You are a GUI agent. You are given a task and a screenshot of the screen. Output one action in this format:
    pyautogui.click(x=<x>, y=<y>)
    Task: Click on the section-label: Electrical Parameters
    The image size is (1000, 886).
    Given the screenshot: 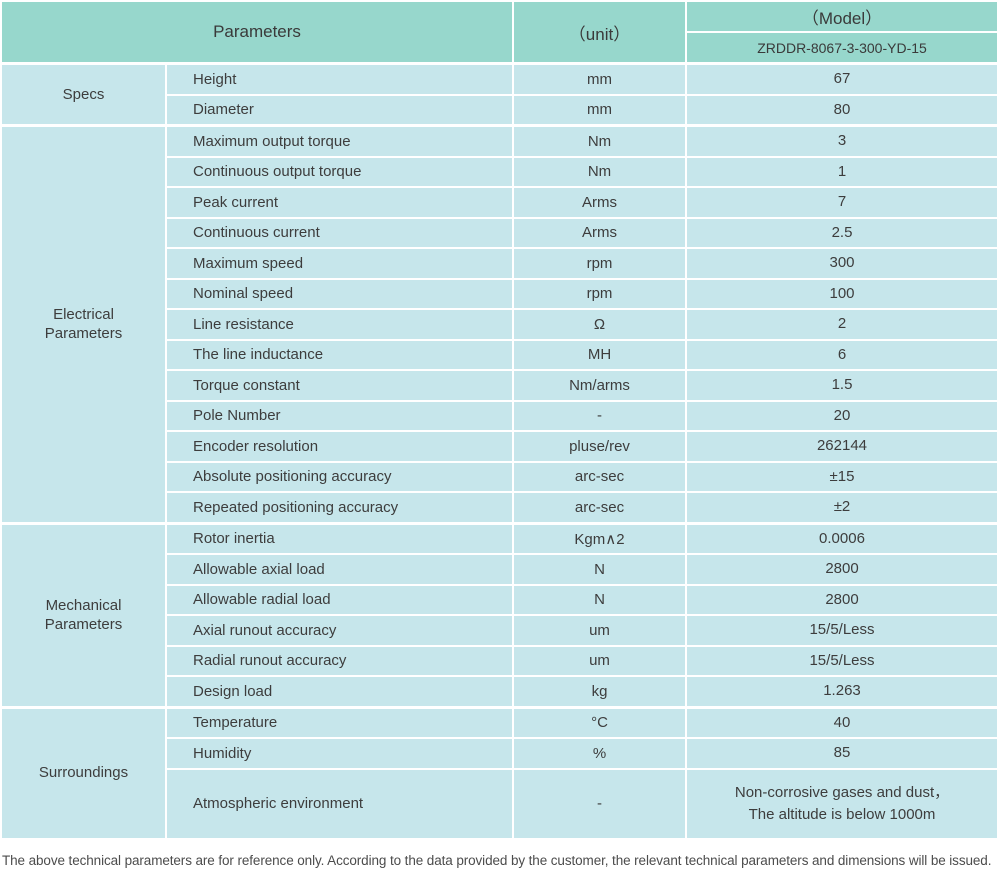 What is the action you would take?
    pyautogui.click(x=83, y=324)
    